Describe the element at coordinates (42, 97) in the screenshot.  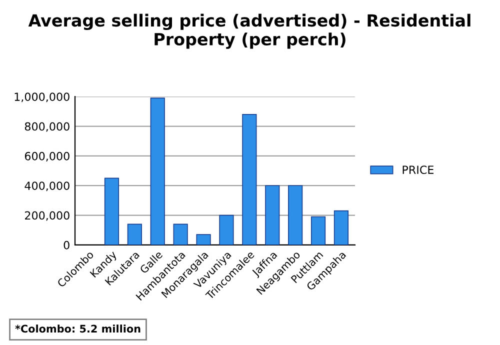
I see `y-tick-label: 1,000,000` at that location.